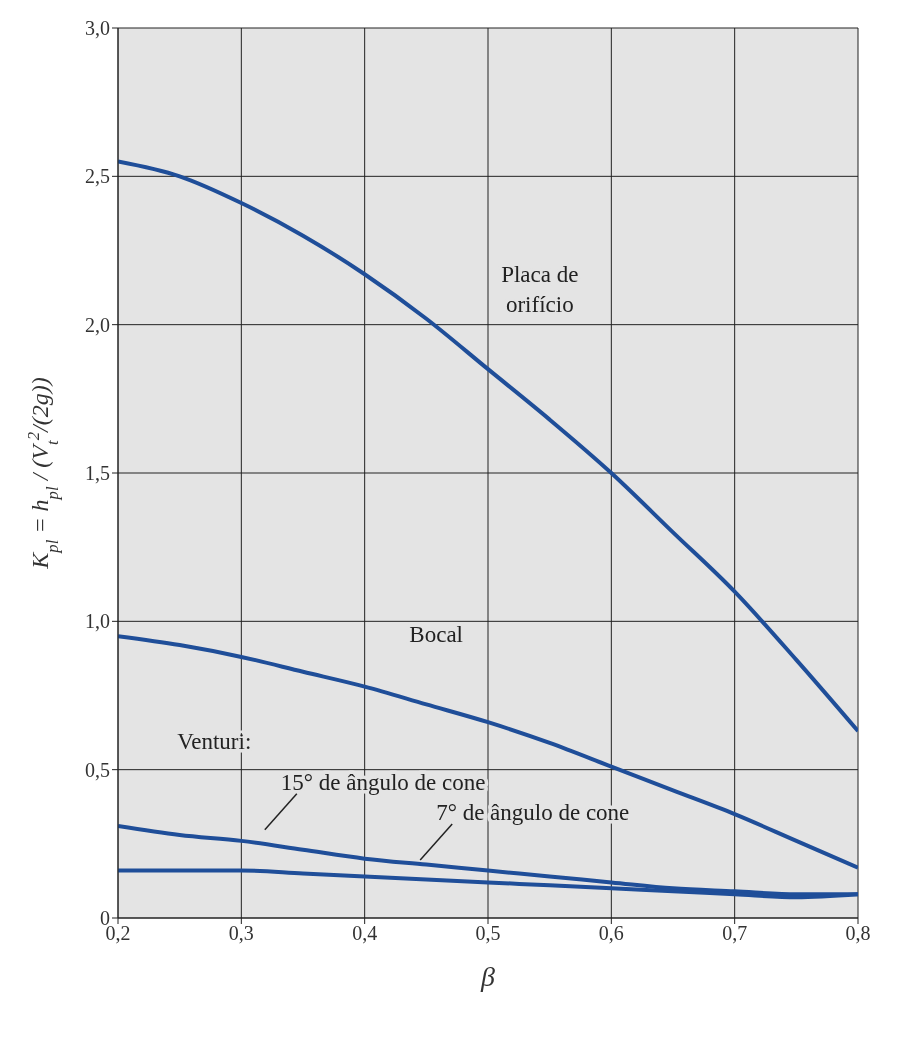  I want to click on x-tick-label: 0,3, so click(241, 933).